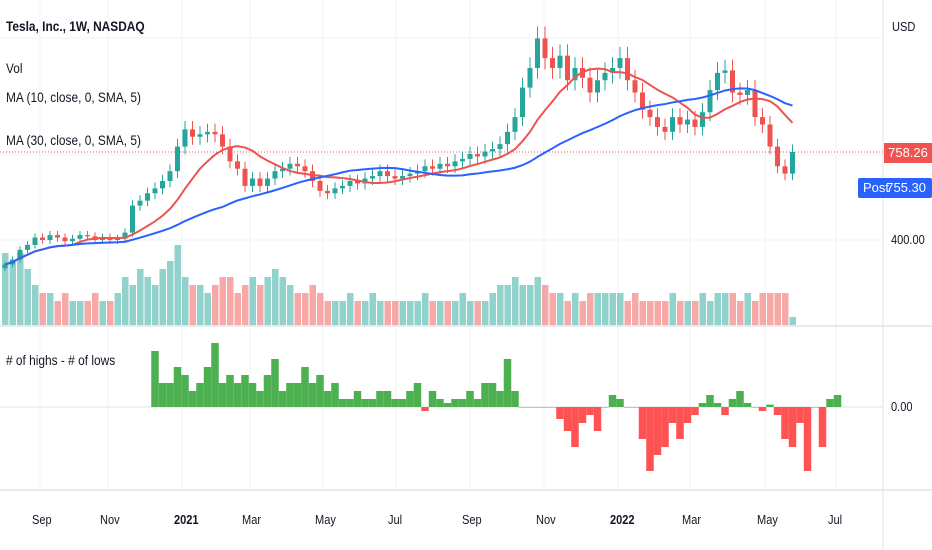  I want to click on post-price: 755.30, so click(906, 187).